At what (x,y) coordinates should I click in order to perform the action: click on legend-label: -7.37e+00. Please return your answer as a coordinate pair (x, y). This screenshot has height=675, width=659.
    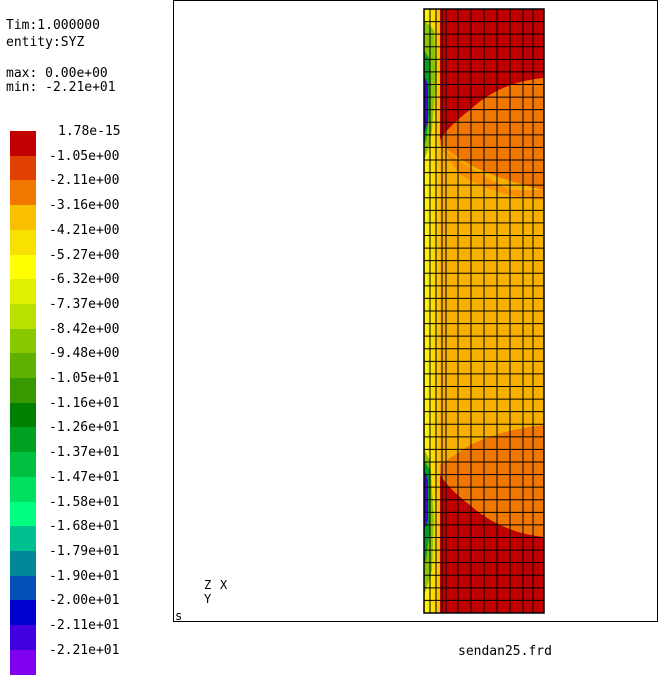
    Looking at the image, I should click on (84, 304).